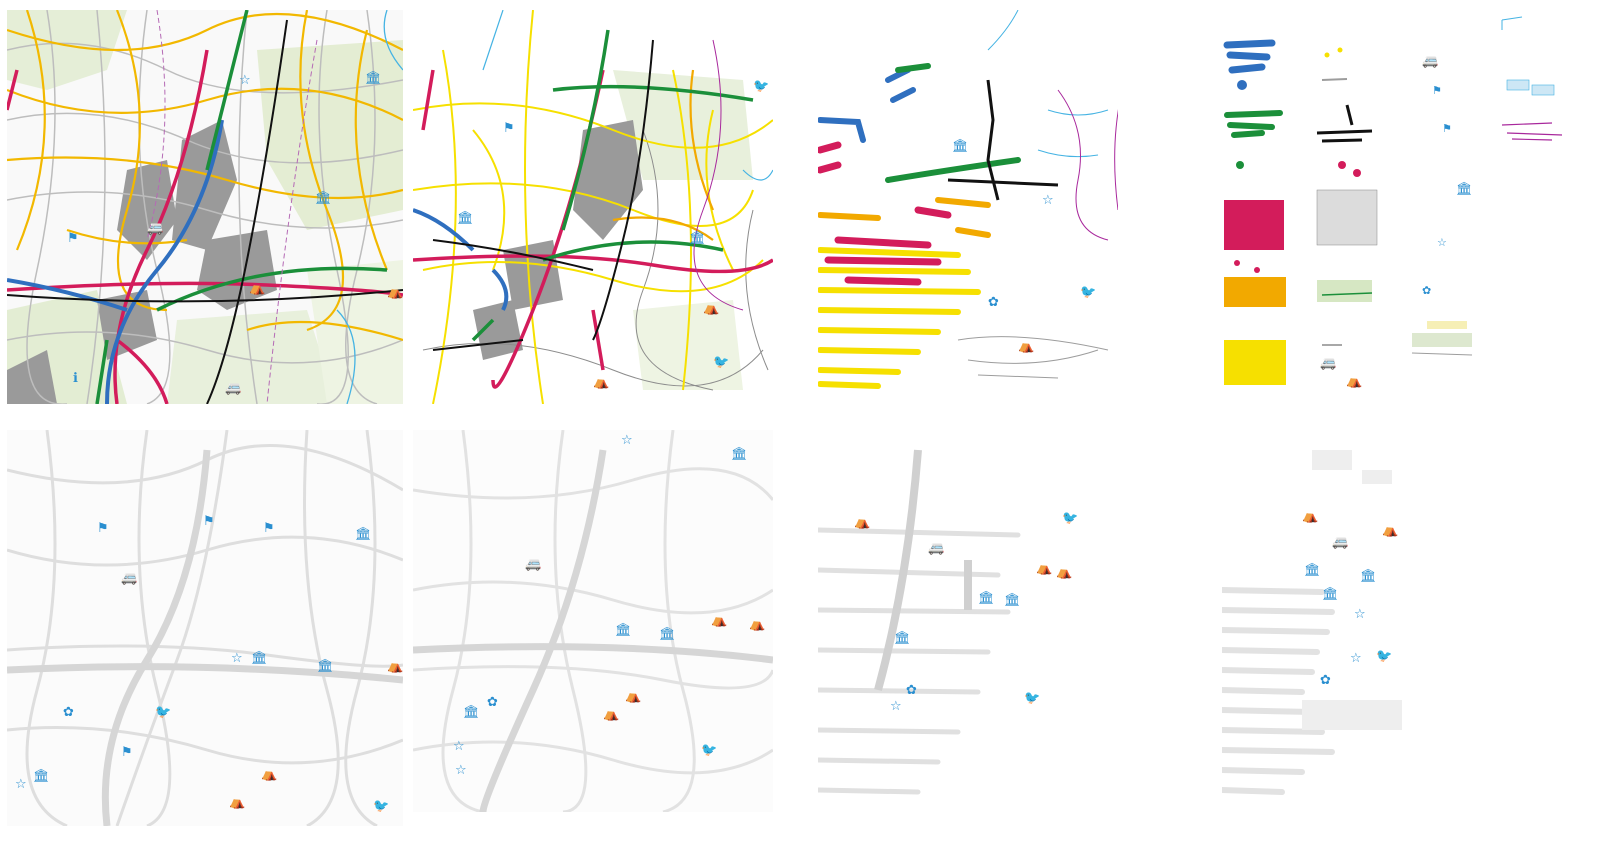  Describe the element at coordinates (1033, 357) in the screenshot. I see `grey-scraps` at that location.